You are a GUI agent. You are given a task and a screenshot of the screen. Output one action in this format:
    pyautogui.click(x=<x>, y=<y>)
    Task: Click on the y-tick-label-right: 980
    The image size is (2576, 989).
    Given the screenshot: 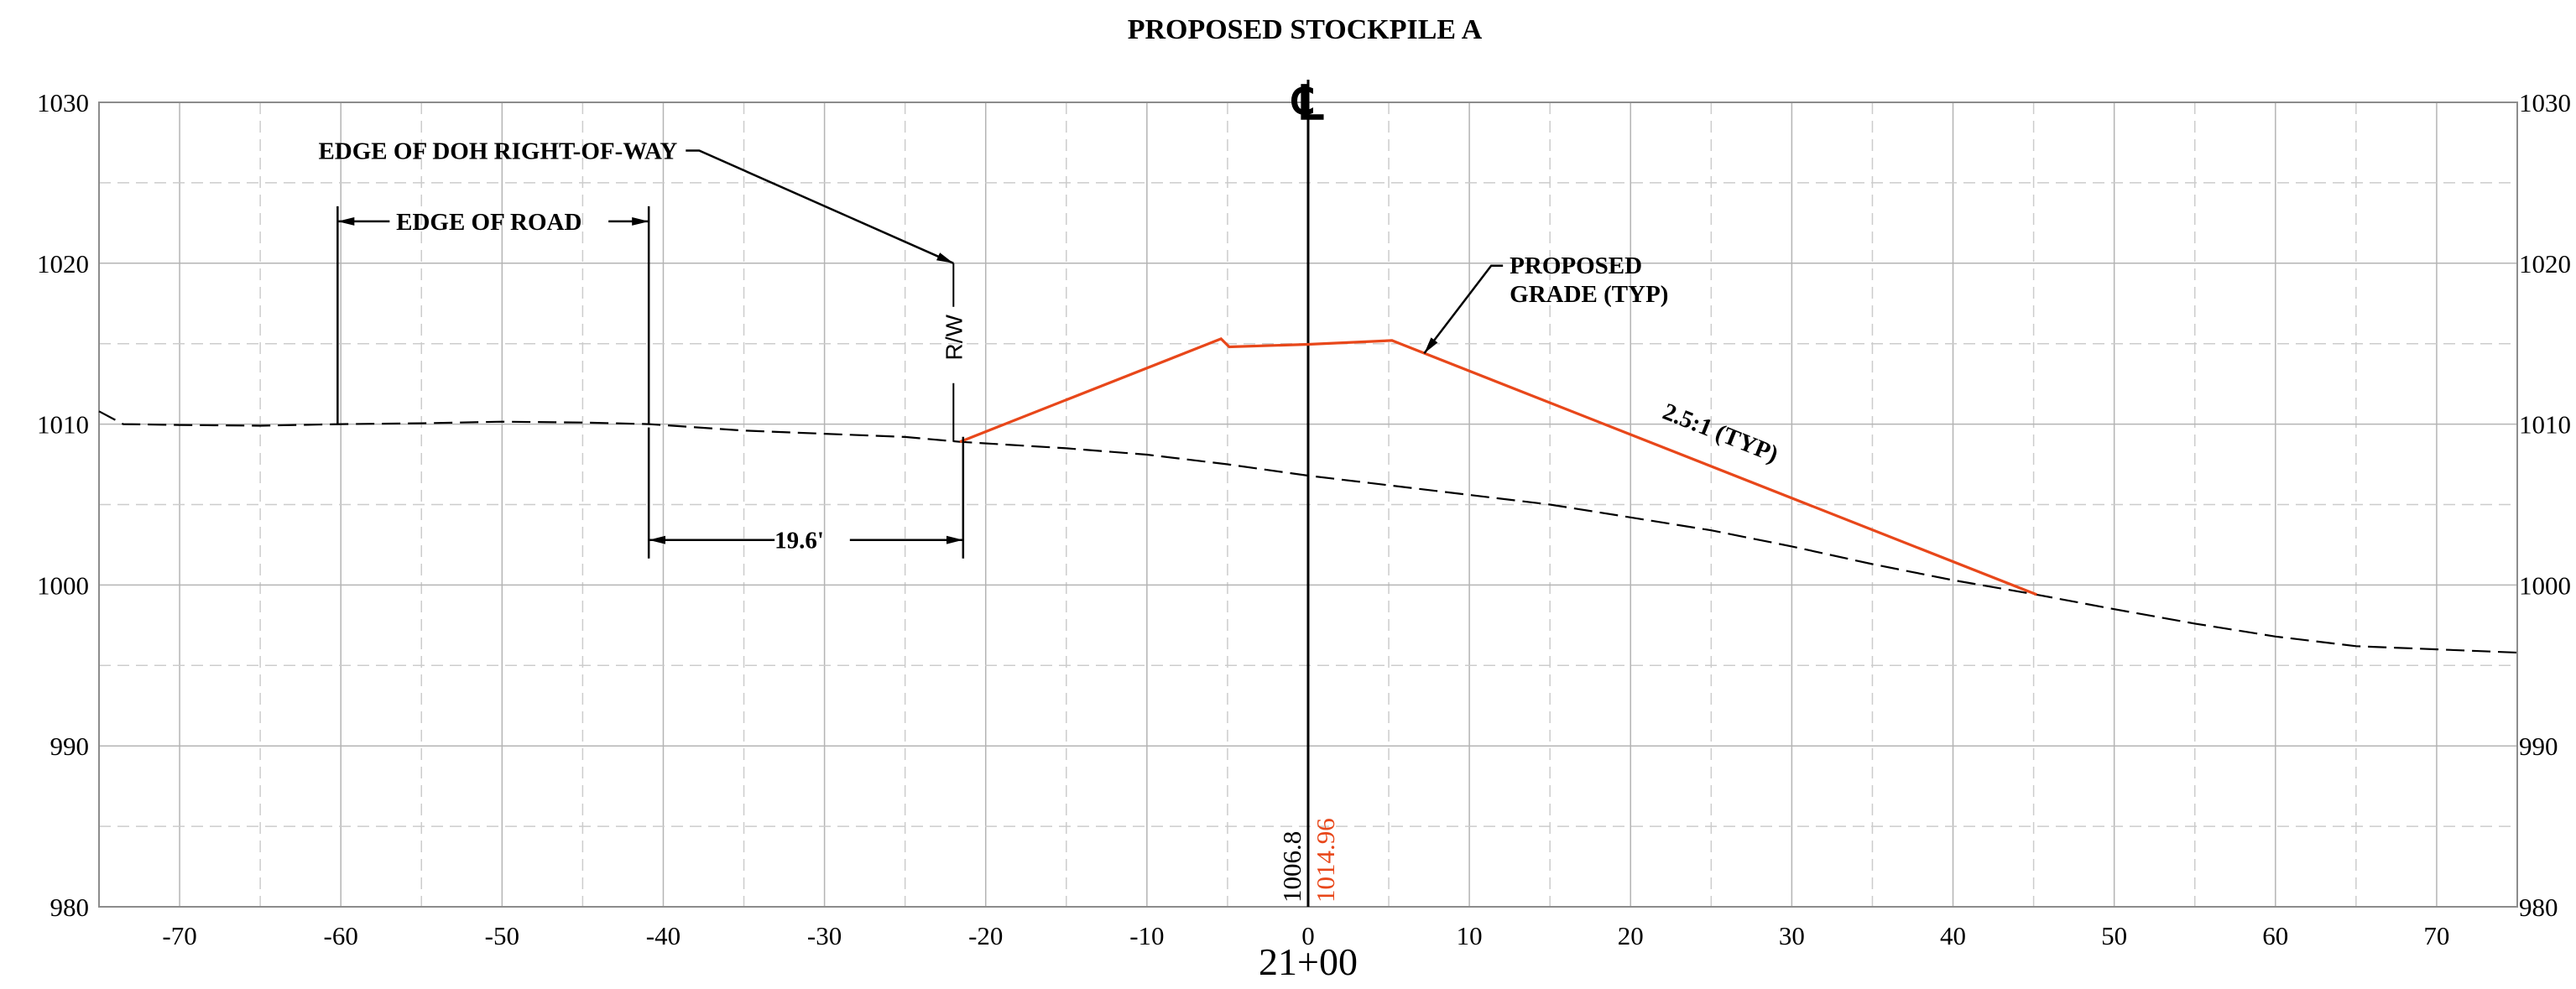 What is the action you would take?
    pyautogui.click(x=2538, y=907)
    